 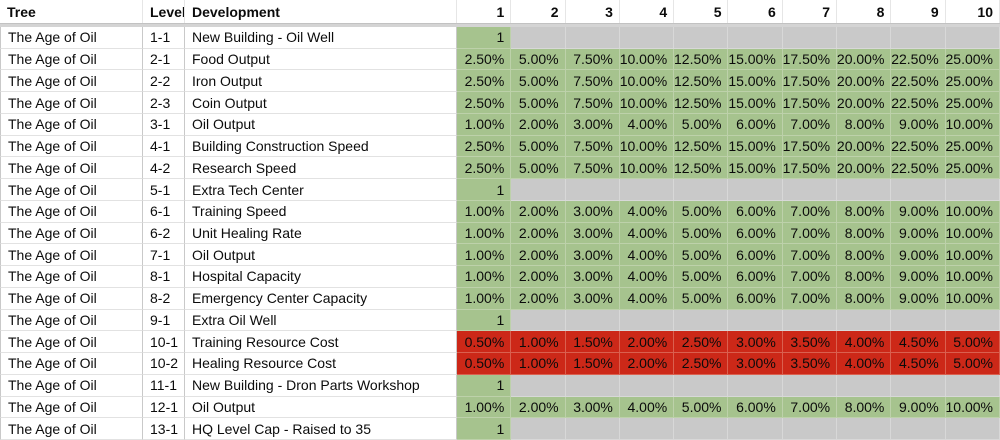 What do you see at coordinates (164, 277) in the screenshot?
I see `cell-level: 8-1` at bounding box center [164, 277].